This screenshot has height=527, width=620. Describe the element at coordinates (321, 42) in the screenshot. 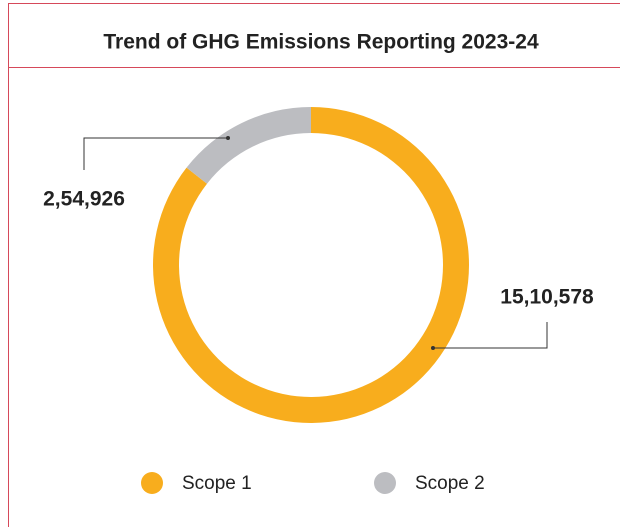

I see `chart-title: Trend of GHG Emissions Reporting 2023-24` at that location.